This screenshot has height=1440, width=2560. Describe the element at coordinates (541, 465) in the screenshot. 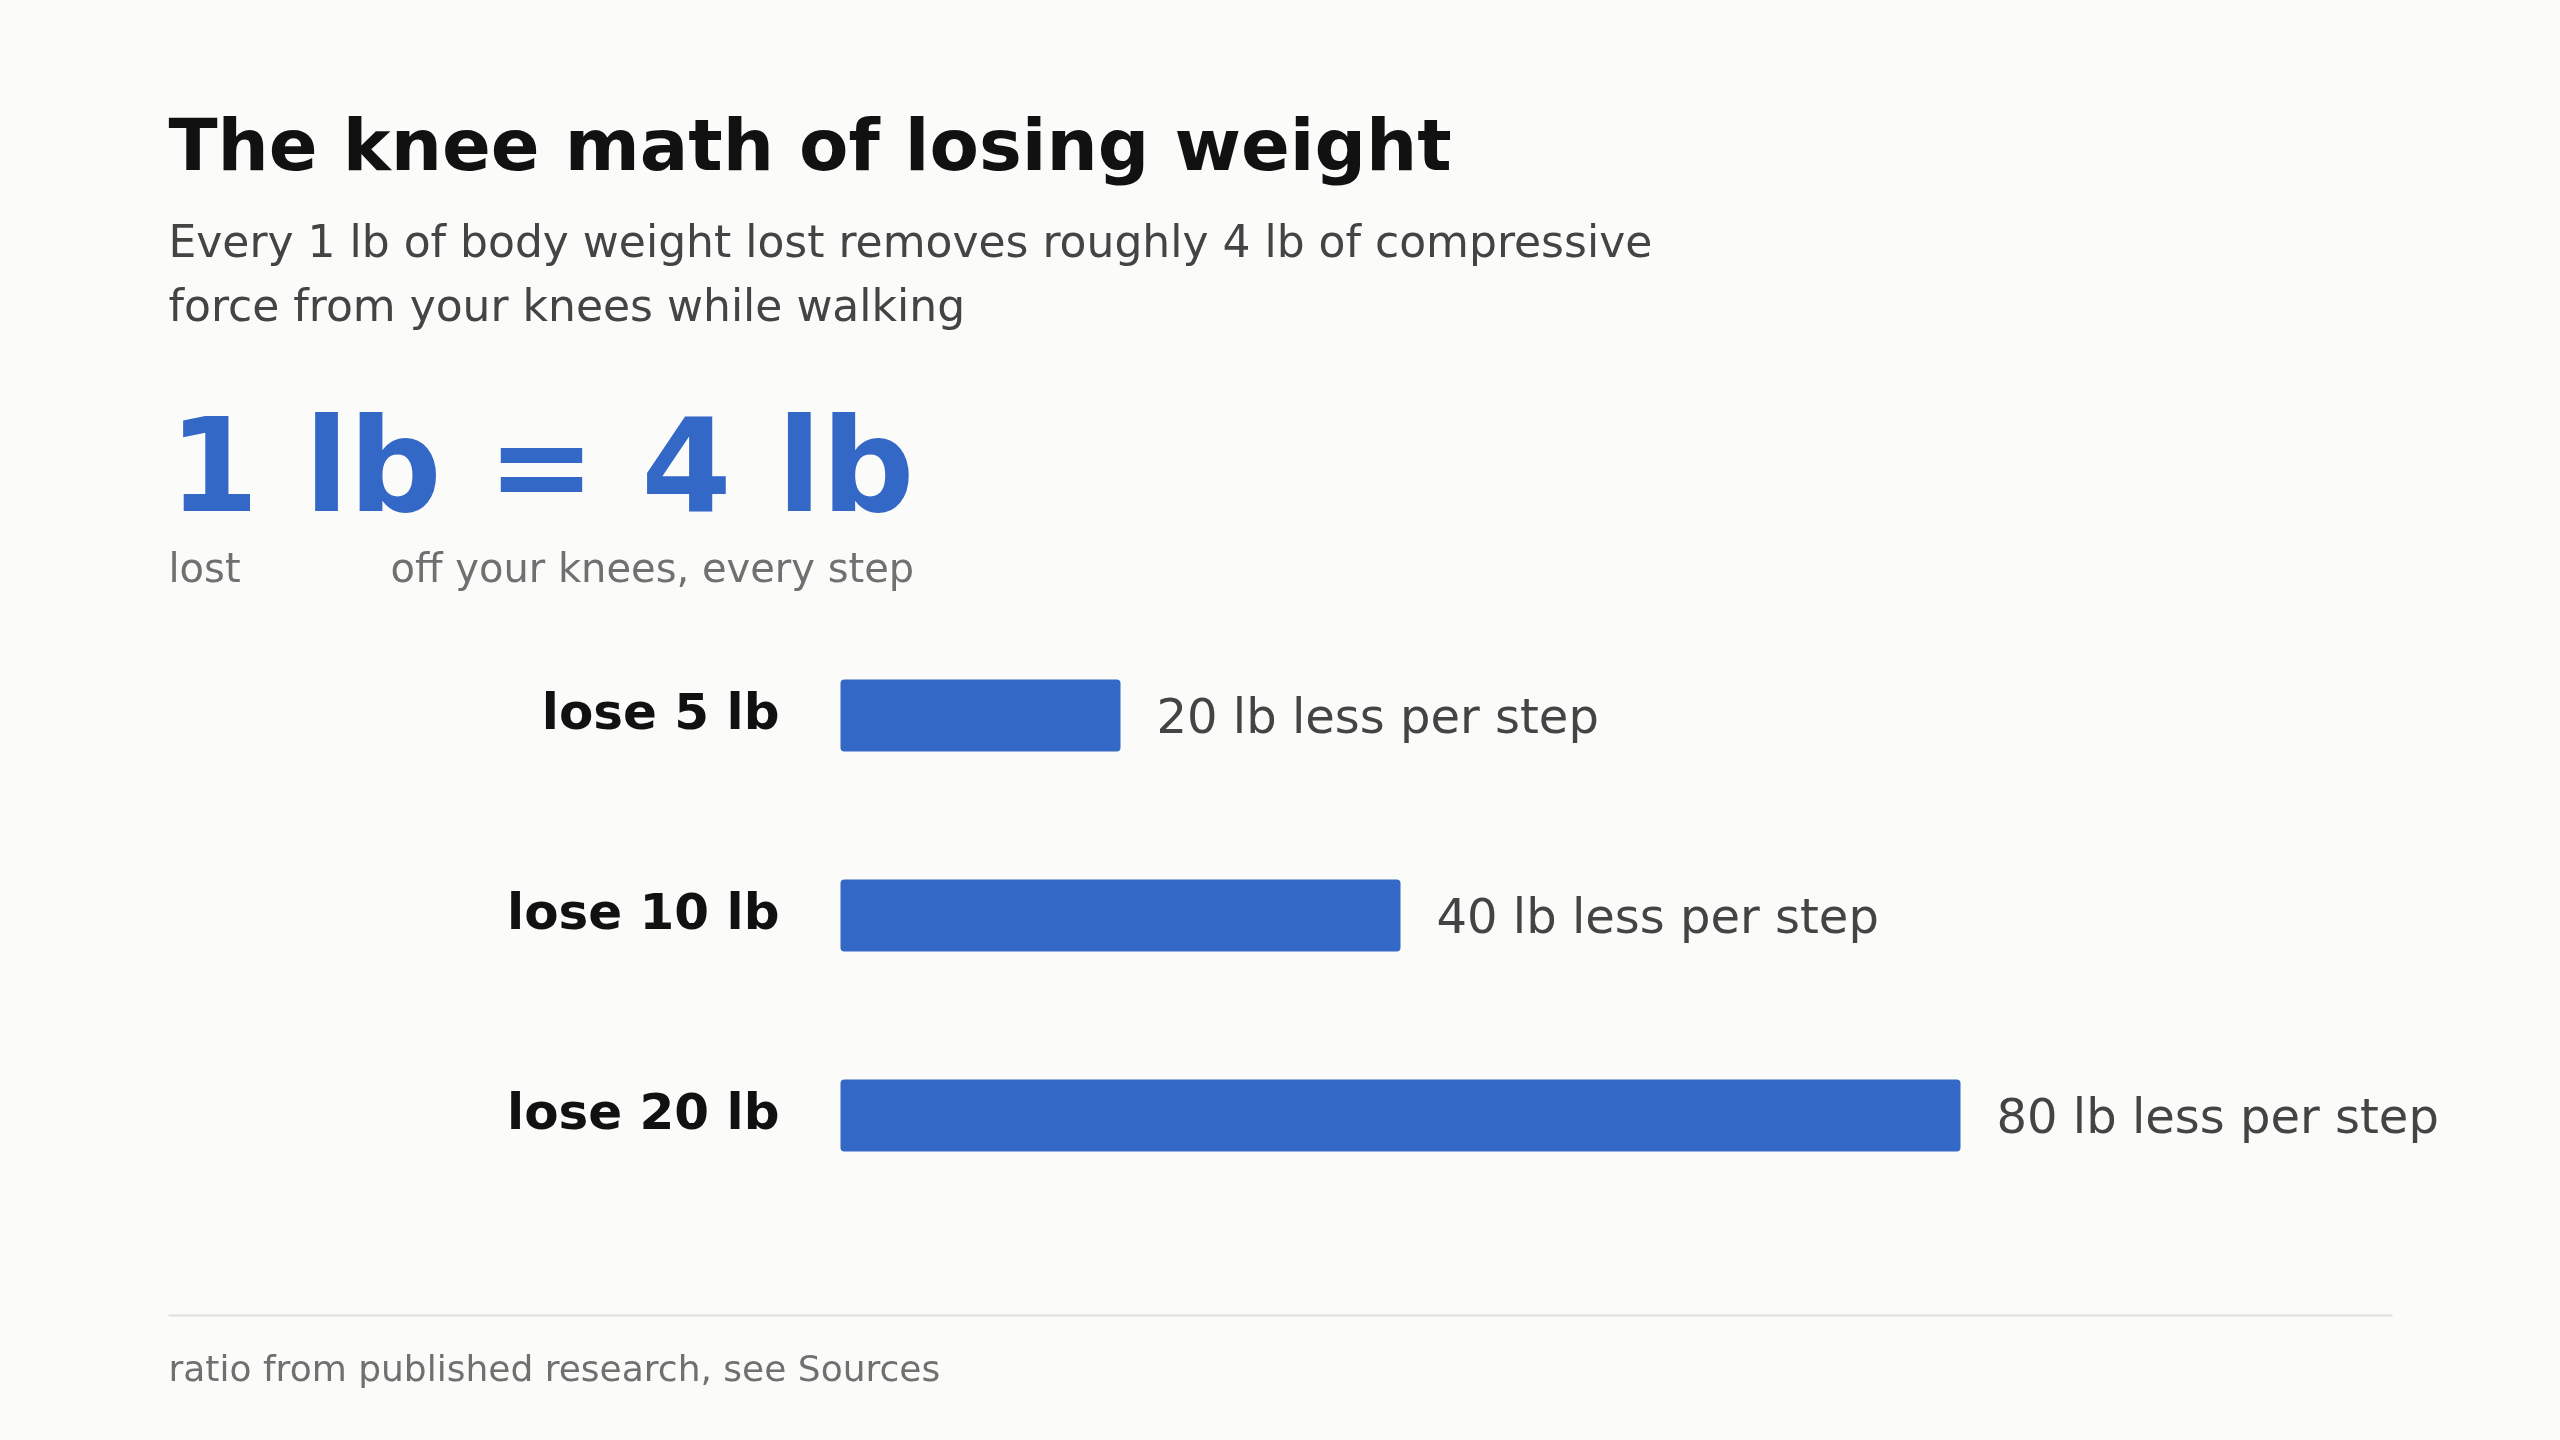

I see `text: 1 lb = 4 lb` at that location.